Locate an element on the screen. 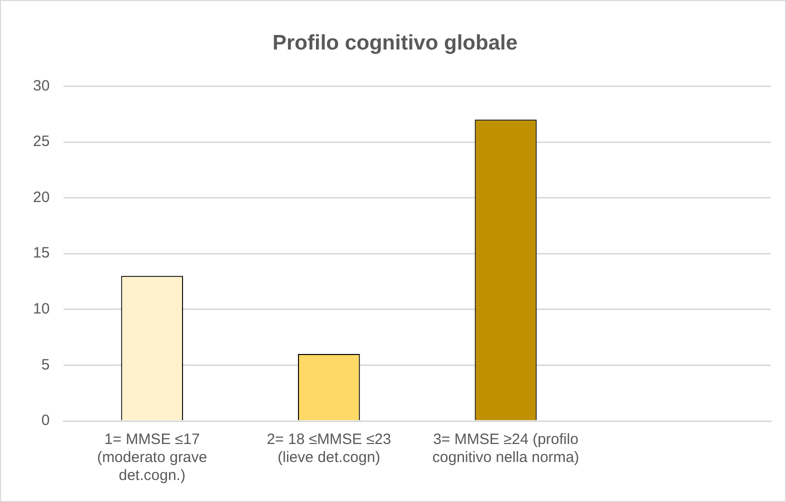 This screenshot has height=502, width=786. x-tick-label: 1= MMSE ≤17 (moderato grave det.cogn.) is located at coordinates (152, 457).